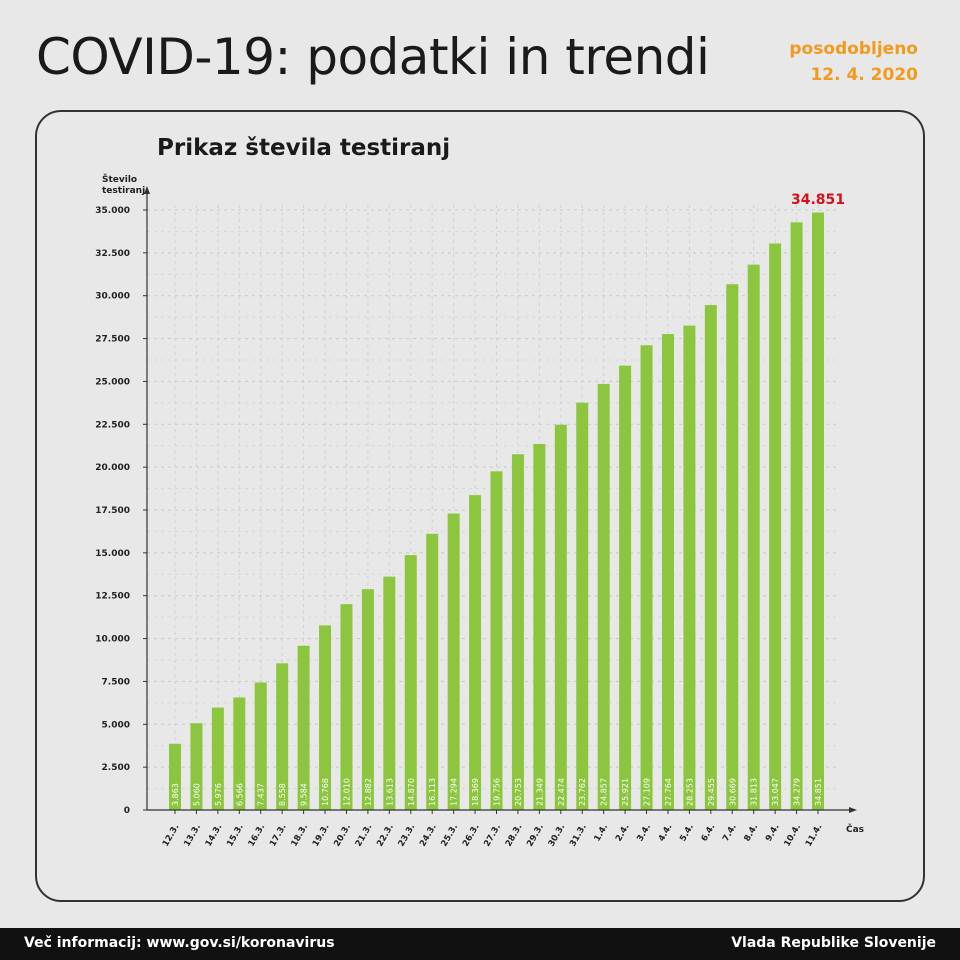 The image size is (960, 960). I want to click on x-tick-label: 6.4., so click(709, 833).